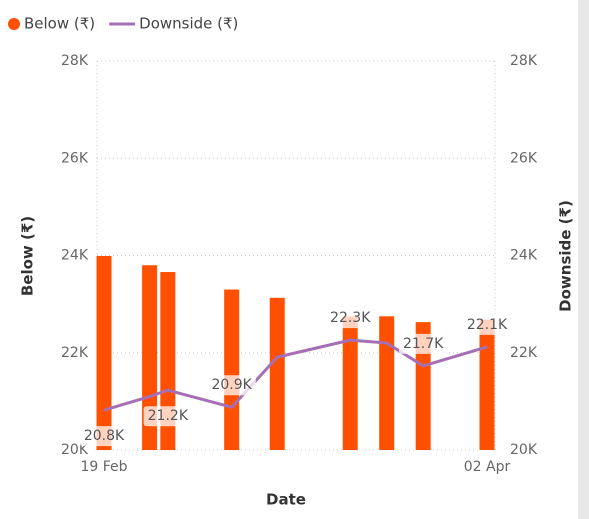 The image size is (589, 519). I want to click on y2-tick-label: 28K, so click(524, 61).